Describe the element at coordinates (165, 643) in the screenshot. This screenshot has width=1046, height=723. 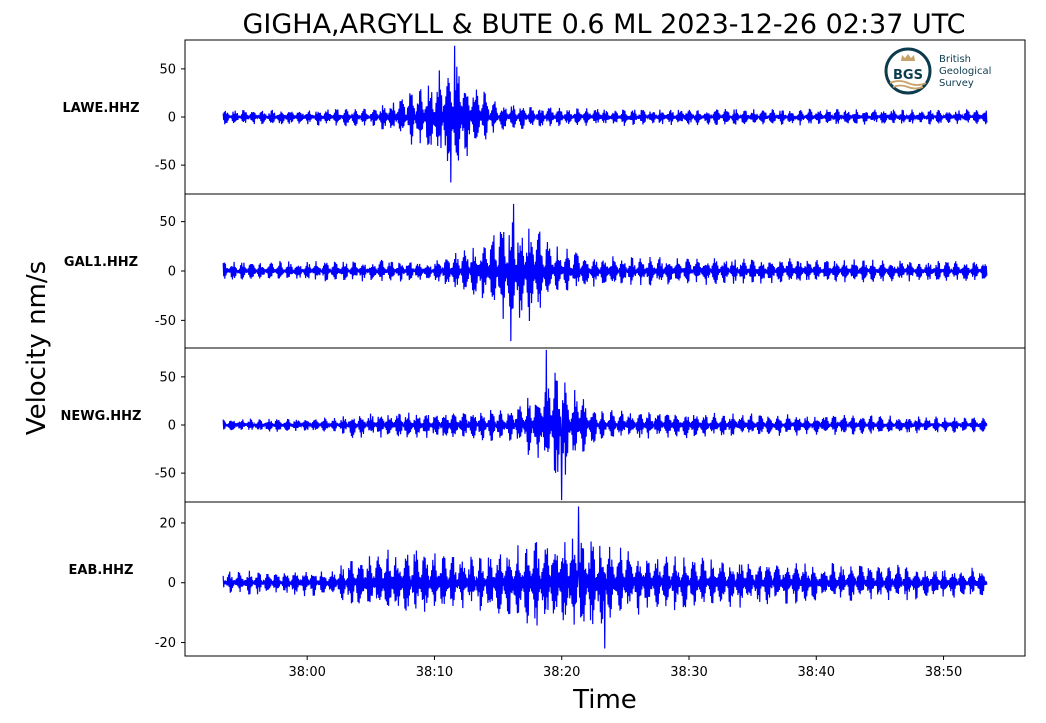
I see `y-tick-label: -20` at that location.